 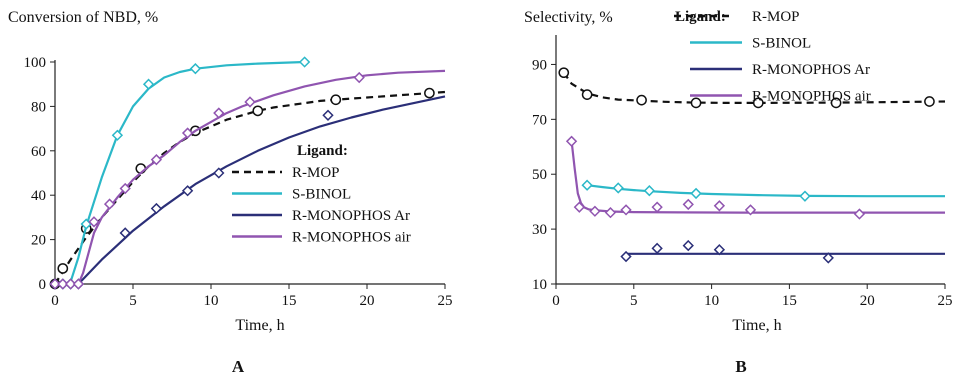 I want to click on panel-b-legend-label-r-mop: R-MOP, so click(x=776, y=17).